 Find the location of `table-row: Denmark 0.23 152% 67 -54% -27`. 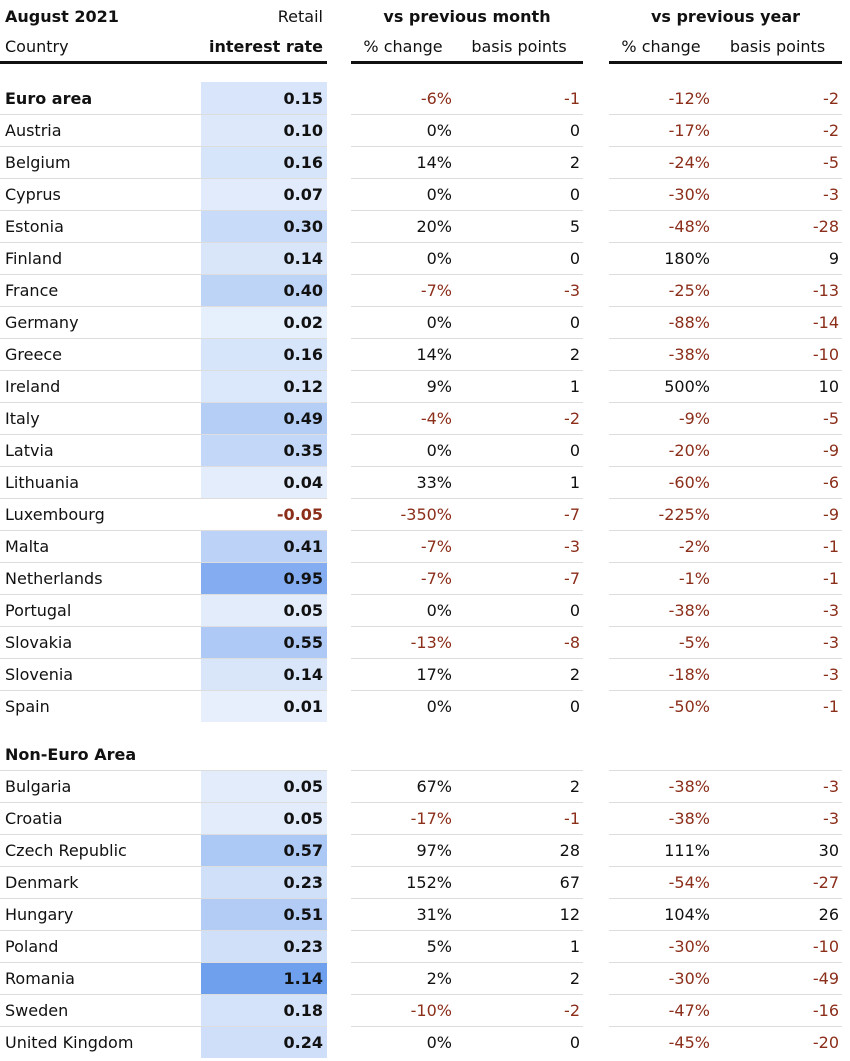

table-row: Denmark 0.23 152% 67 -54% -27 is located at coordinates (425, 882).